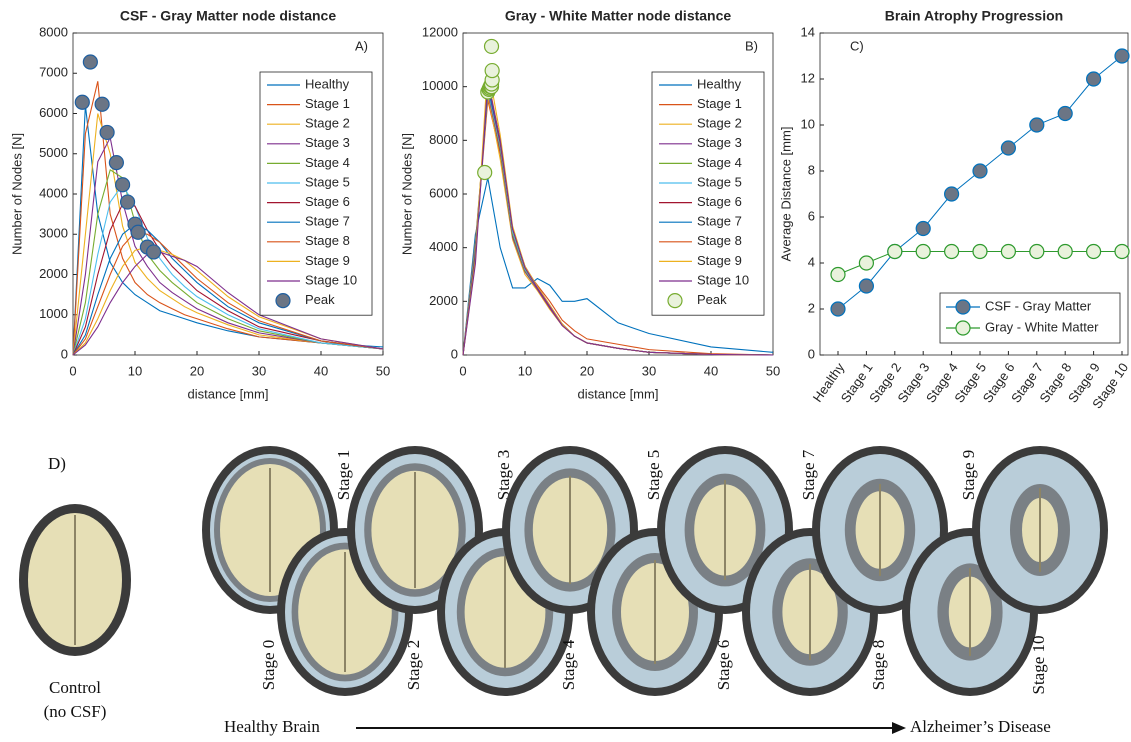 Image resolution: width=1131 pixels, height=742 pixels. I want to click on panel-annotation: A), so click(361, 45).